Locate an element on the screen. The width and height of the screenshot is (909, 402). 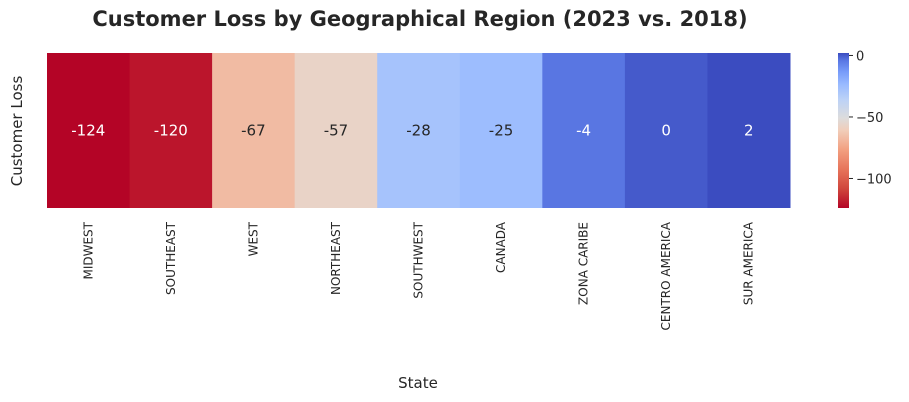
x-tick-label: NORTHEAST is located at coordinates (336, 258).